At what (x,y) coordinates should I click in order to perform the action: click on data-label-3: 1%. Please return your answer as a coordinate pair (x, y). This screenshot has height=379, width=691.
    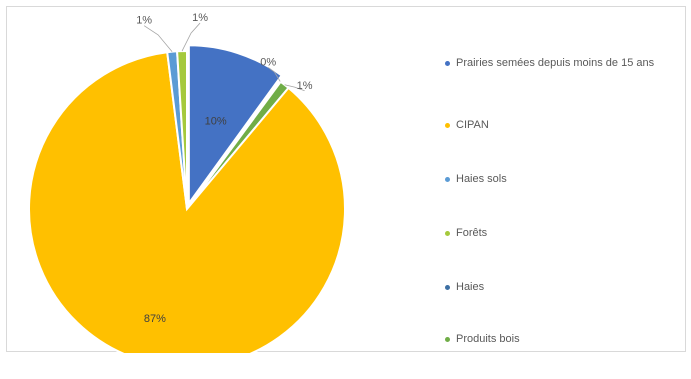
    Looking at the image, I should click on (144, 21).